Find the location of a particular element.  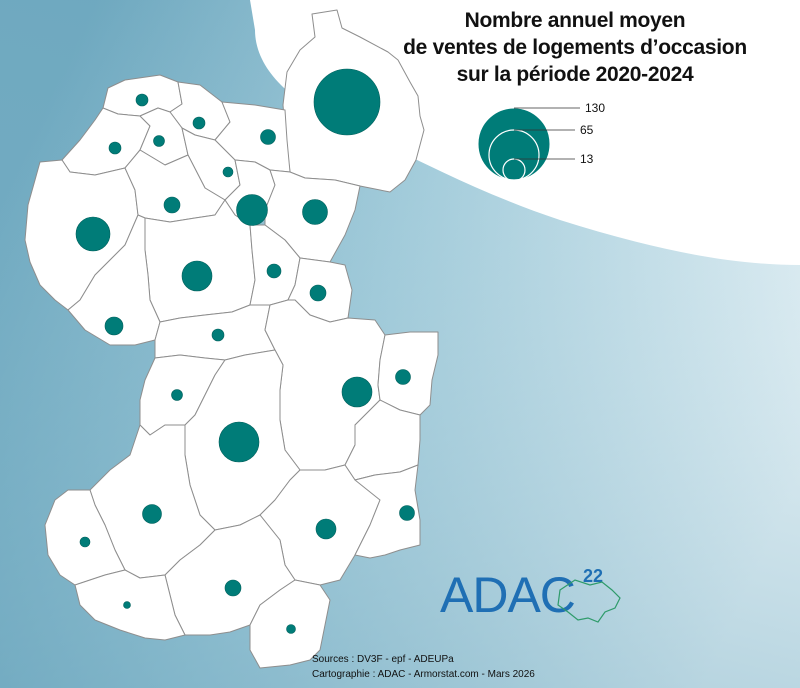

title-line-1: Nombre annuel moyen is located at coordinates (575, 20).